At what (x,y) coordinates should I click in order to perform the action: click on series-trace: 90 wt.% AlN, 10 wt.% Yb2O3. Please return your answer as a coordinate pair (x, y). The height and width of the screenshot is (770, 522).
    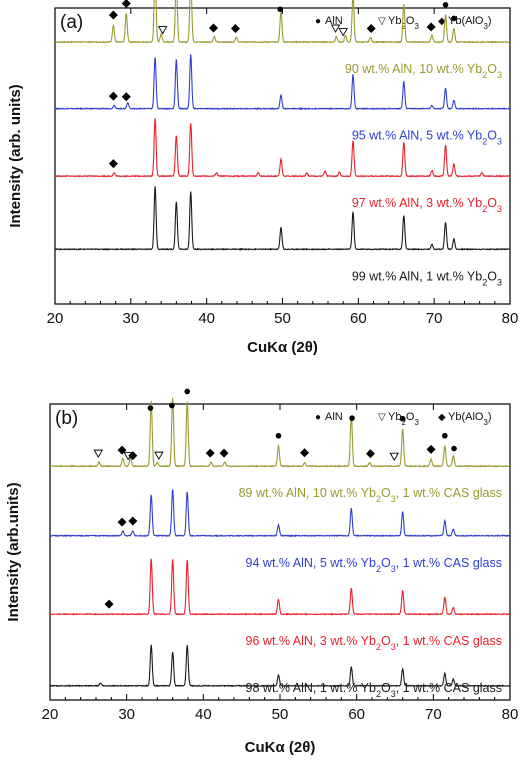
    Looking at the image, I should click on (282, 40).